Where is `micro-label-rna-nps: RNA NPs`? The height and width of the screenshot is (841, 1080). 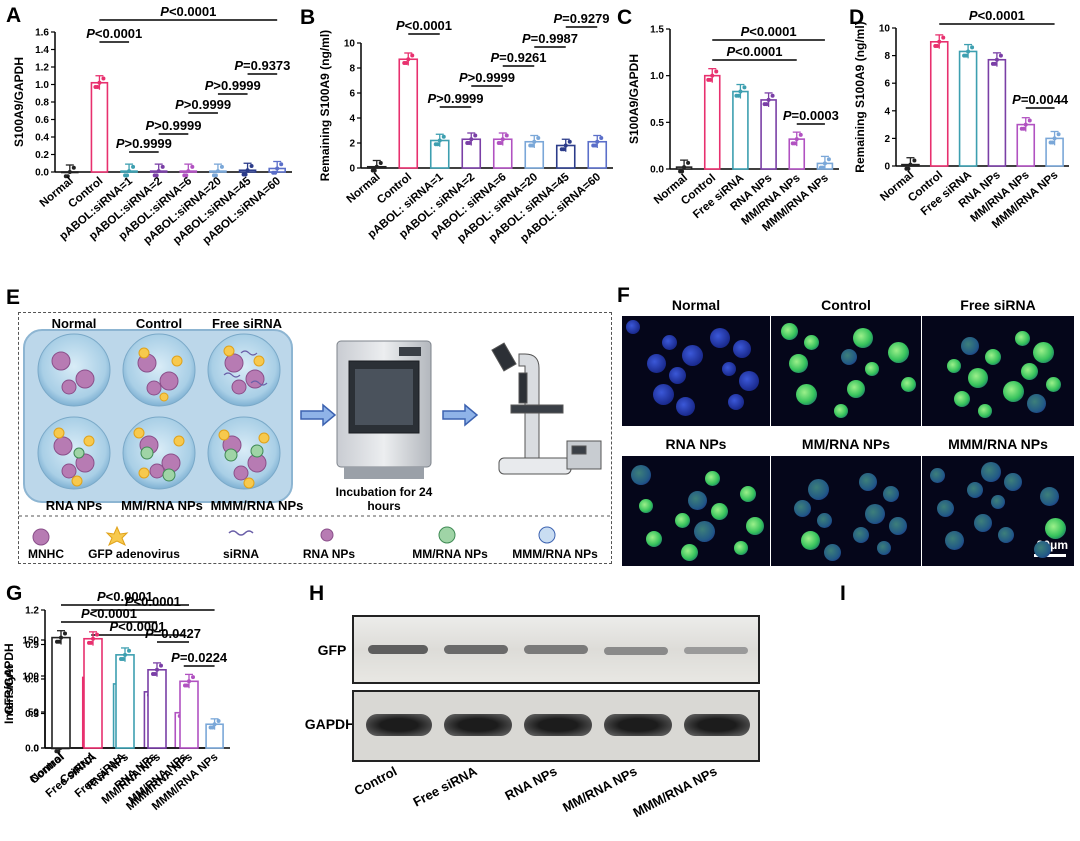
micro-label-rna-nps: RNA NPs is located at coordinates (696, 444).